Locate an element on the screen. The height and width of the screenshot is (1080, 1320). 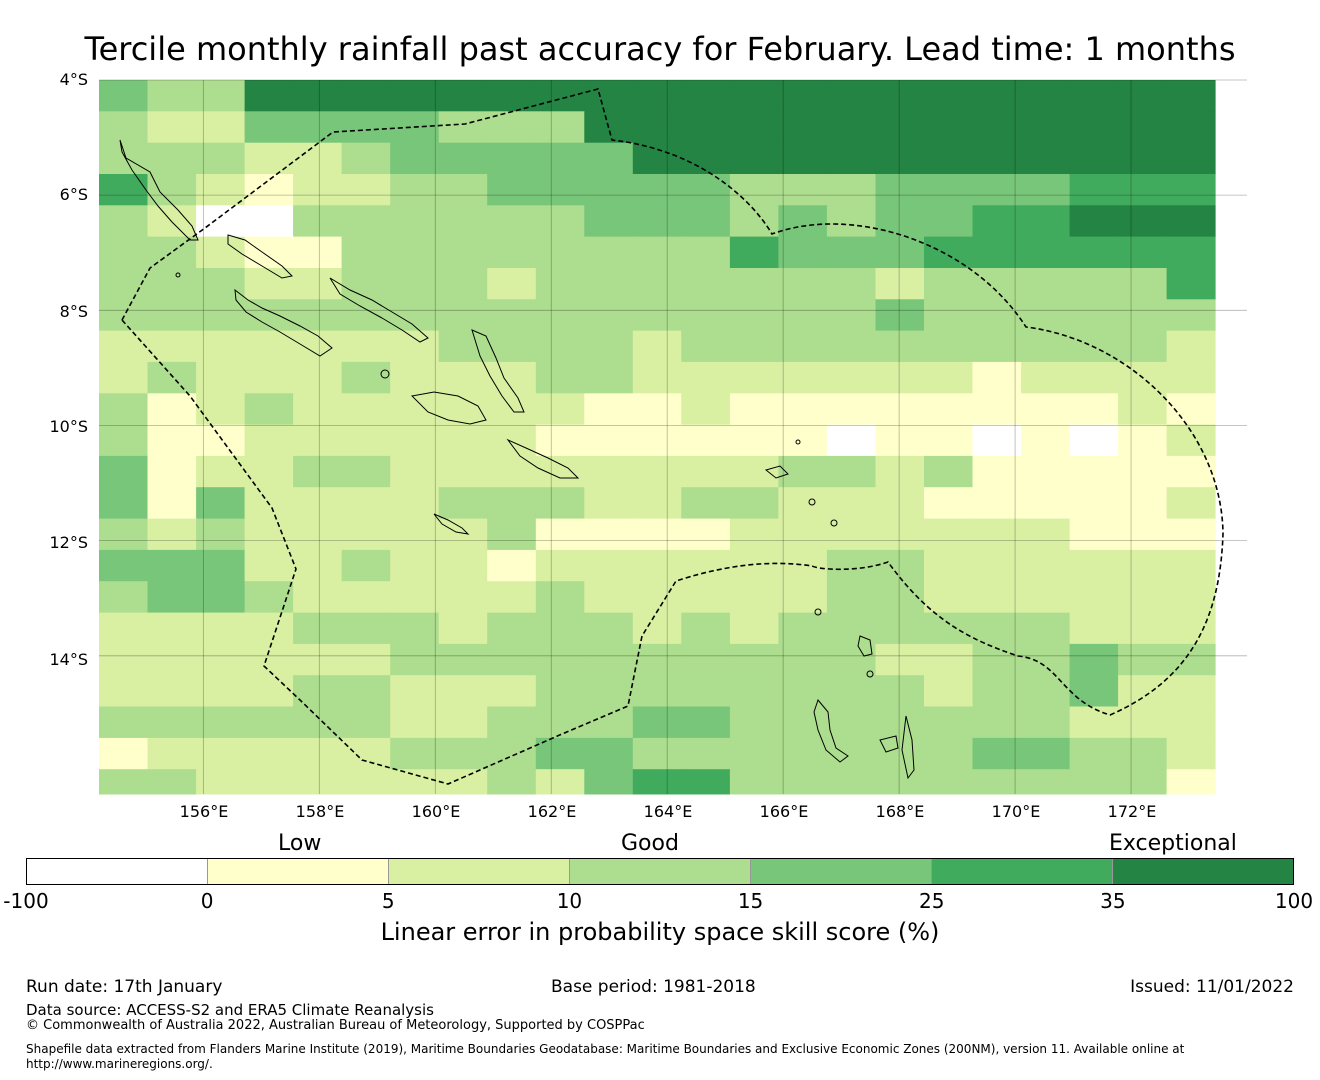
lat-label: 12°S is located at coordinates (68, 542).